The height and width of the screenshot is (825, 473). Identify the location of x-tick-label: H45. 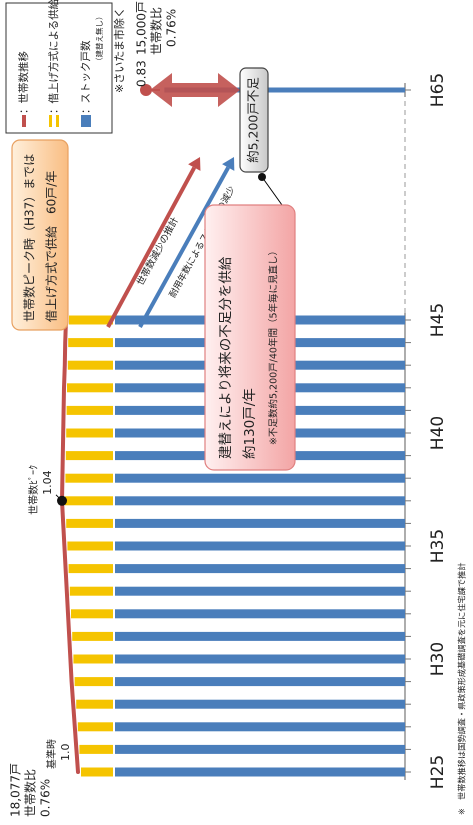
(438, 320).